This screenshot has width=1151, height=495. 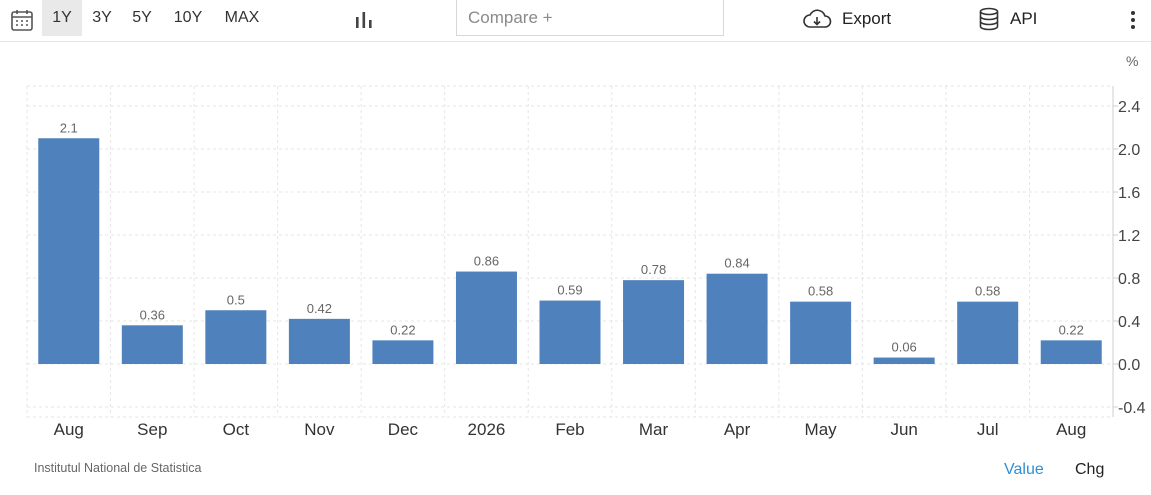 I want to click on source-attribution: Institutul National de Statistica, so click(x=118, y=468).